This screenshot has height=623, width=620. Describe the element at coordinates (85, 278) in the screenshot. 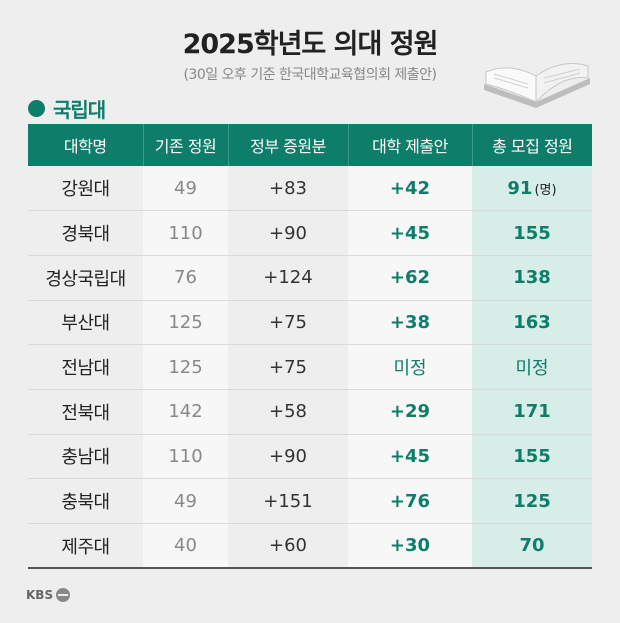

I see `university-name: 경상국립대` at that location.